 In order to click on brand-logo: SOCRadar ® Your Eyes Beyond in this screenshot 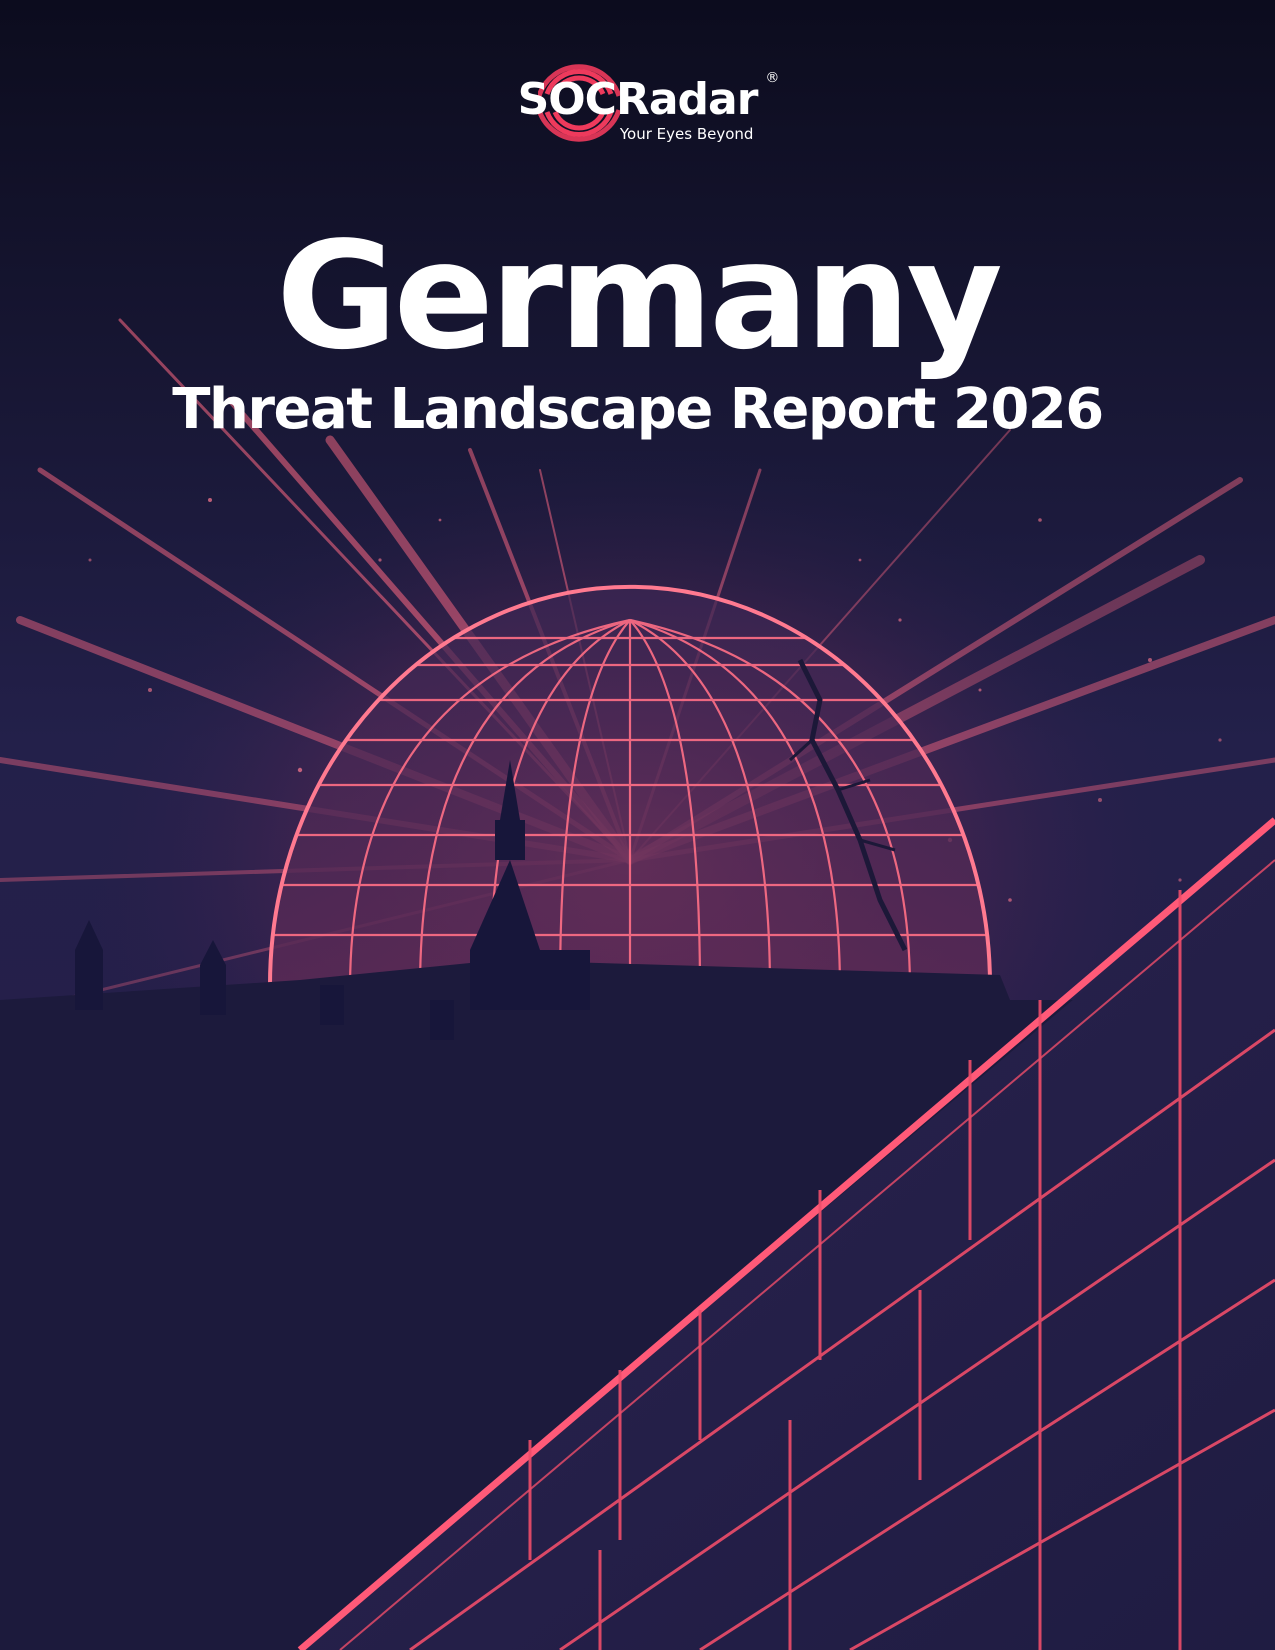, I will do `click(637, 100)`.